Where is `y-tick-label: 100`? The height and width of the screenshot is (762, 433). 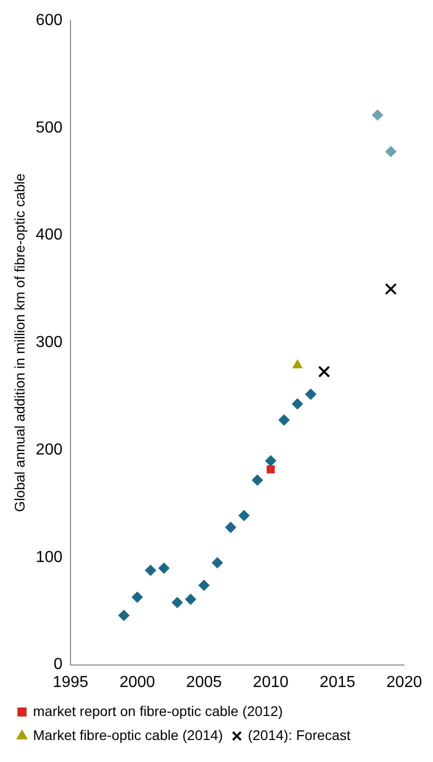
y-tick-label: 100 is located at coordinates (49, 557).